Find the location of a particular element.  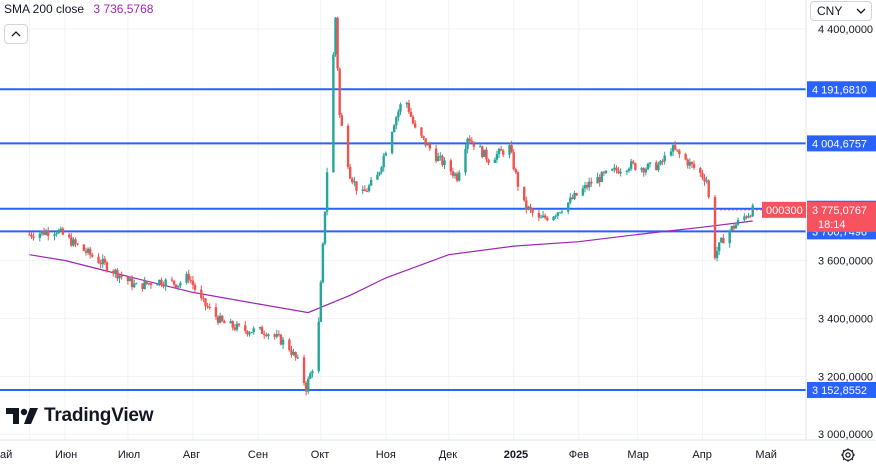

time-axis: ай Июн Июл Авг Сен Окт Ноя Дек 2025 Фев Мар Апр Май is located at coordinates (388, 455).